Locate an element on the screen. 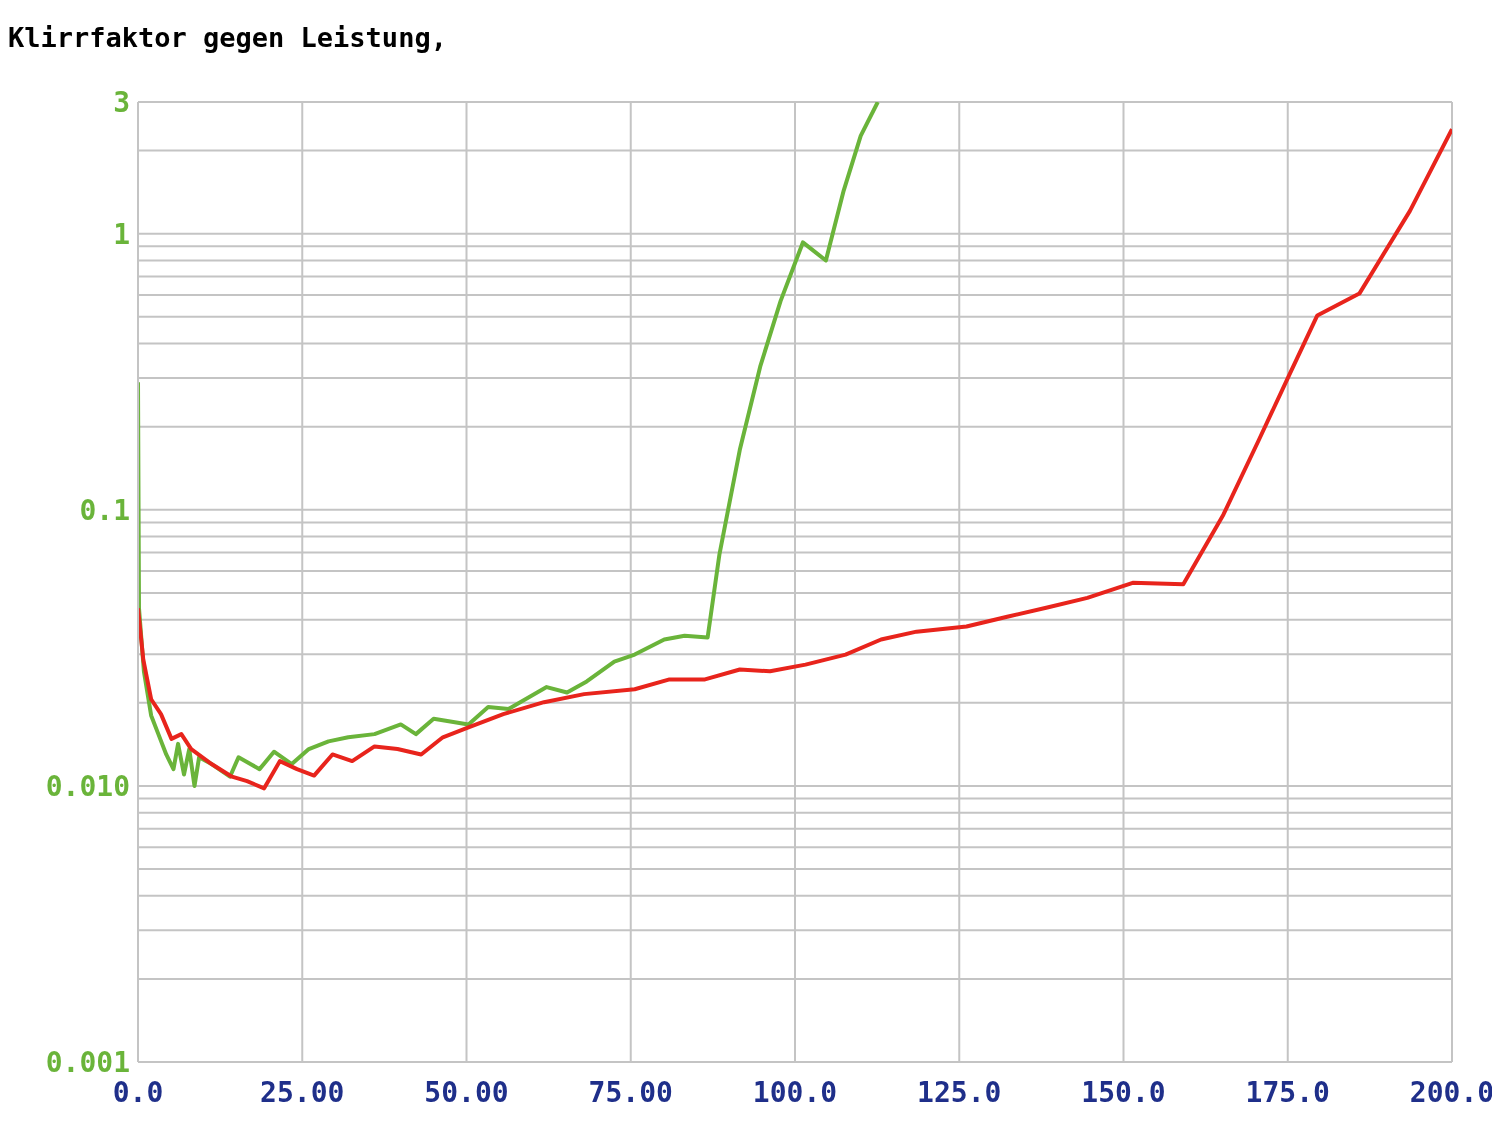 Image resolution: width=1500 pixels, height=1125 pixels. x-tick-label: 25.00 is located at coordinates (302, 1092).